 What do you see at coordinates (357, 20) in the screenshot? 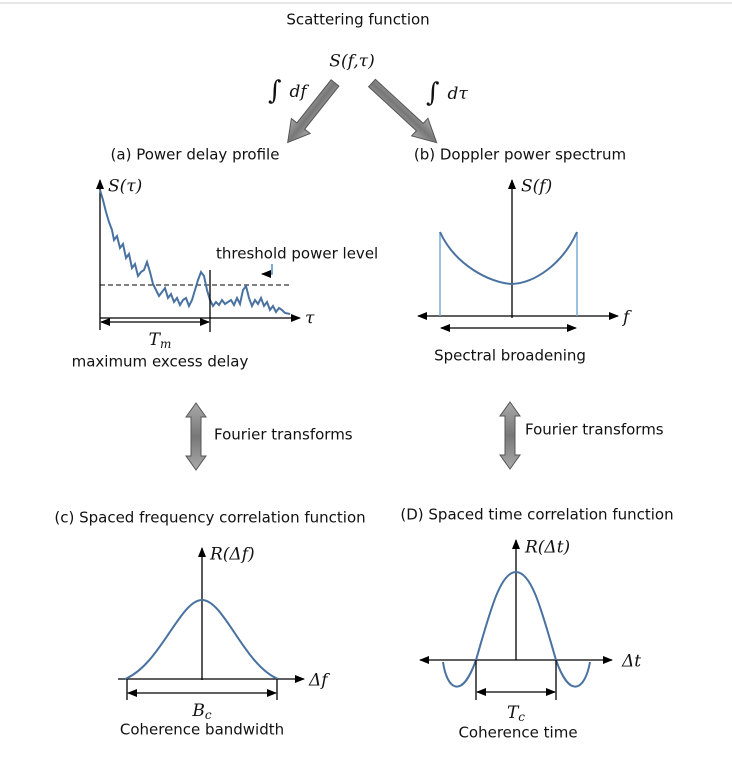
I see `title: Scattering function` at bounding box center [357, 20].